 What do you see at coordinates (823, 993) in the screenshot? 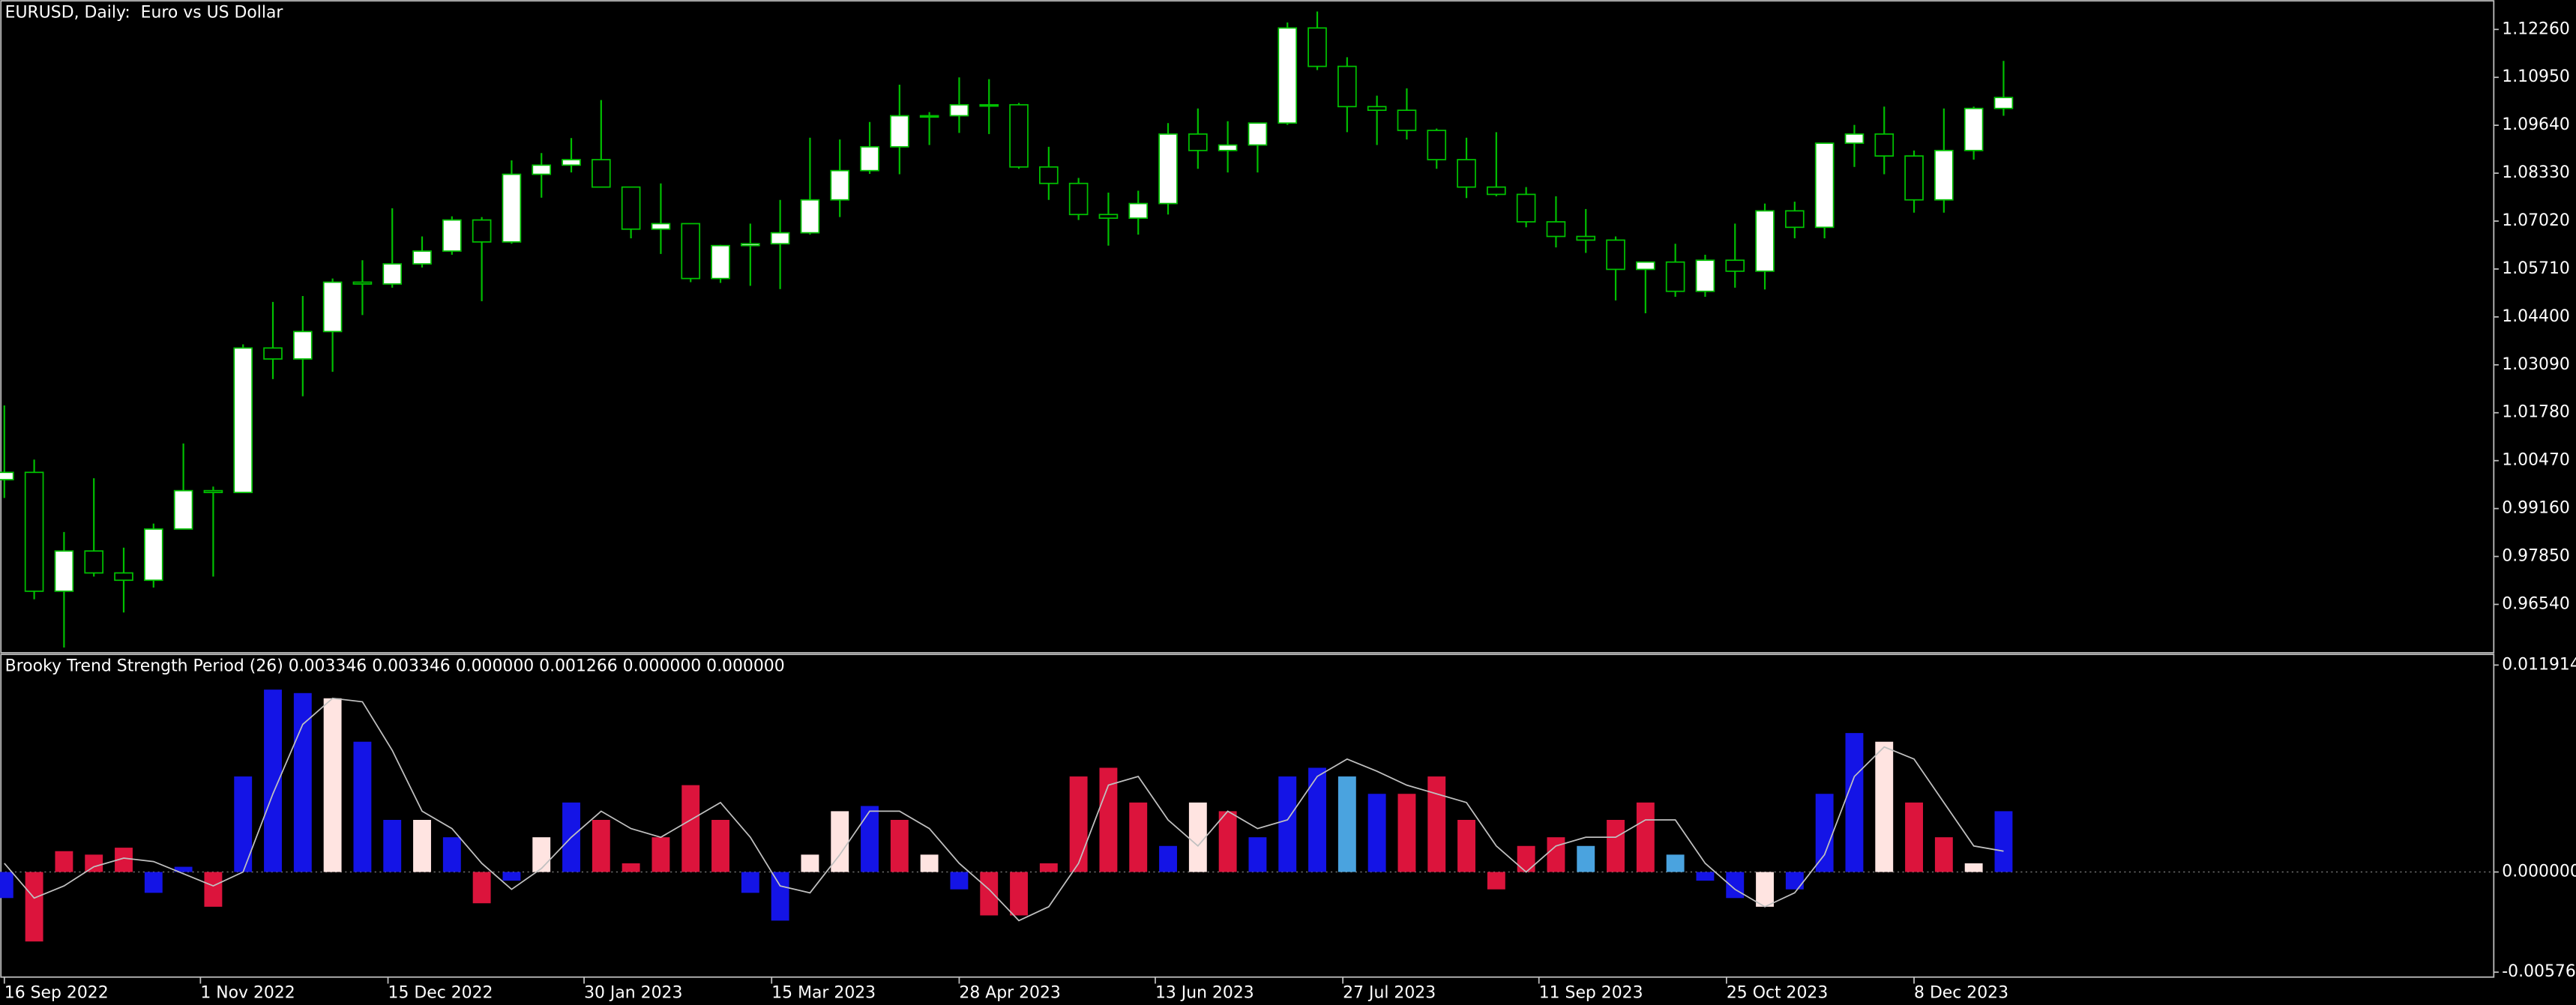
I see `x-tick-label: 15 Mar 2023` at bounding box center [823, 993].